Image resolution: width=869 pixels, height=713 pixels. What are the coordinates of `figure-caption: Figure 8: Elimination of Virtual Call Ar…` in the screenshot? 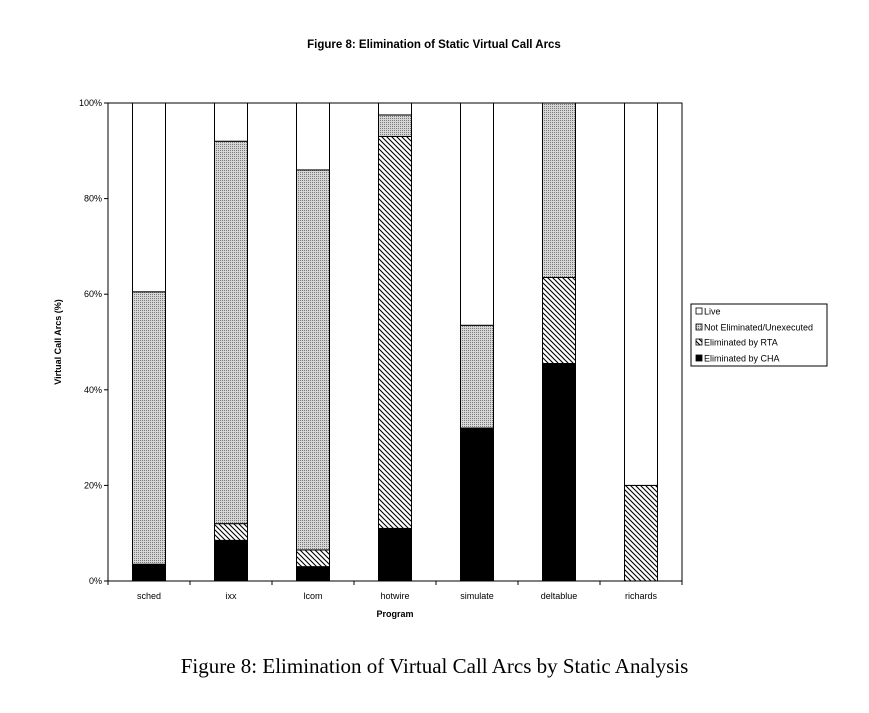 It's located at (434, 666).